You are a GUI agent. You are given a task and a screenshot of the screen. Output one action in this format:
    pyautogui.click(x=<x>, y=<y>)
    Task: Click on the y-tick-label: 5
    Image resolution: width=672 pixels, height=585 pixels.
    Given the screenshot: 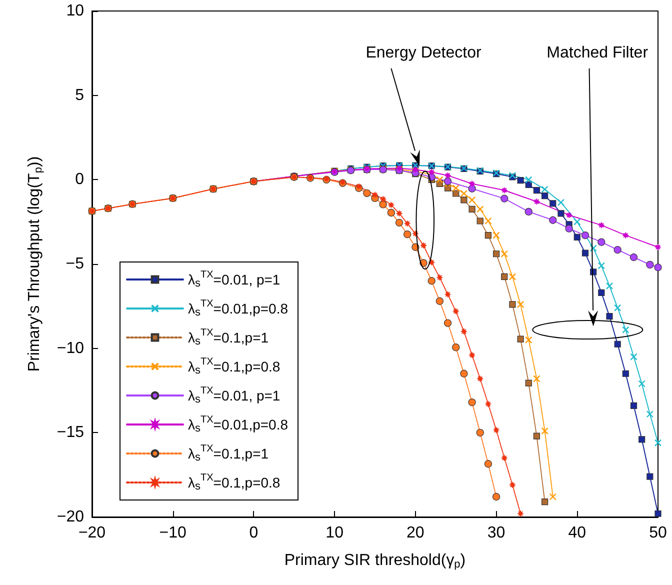 What is the action you would take?
    pyautogui.click(x=79, y=95)
    